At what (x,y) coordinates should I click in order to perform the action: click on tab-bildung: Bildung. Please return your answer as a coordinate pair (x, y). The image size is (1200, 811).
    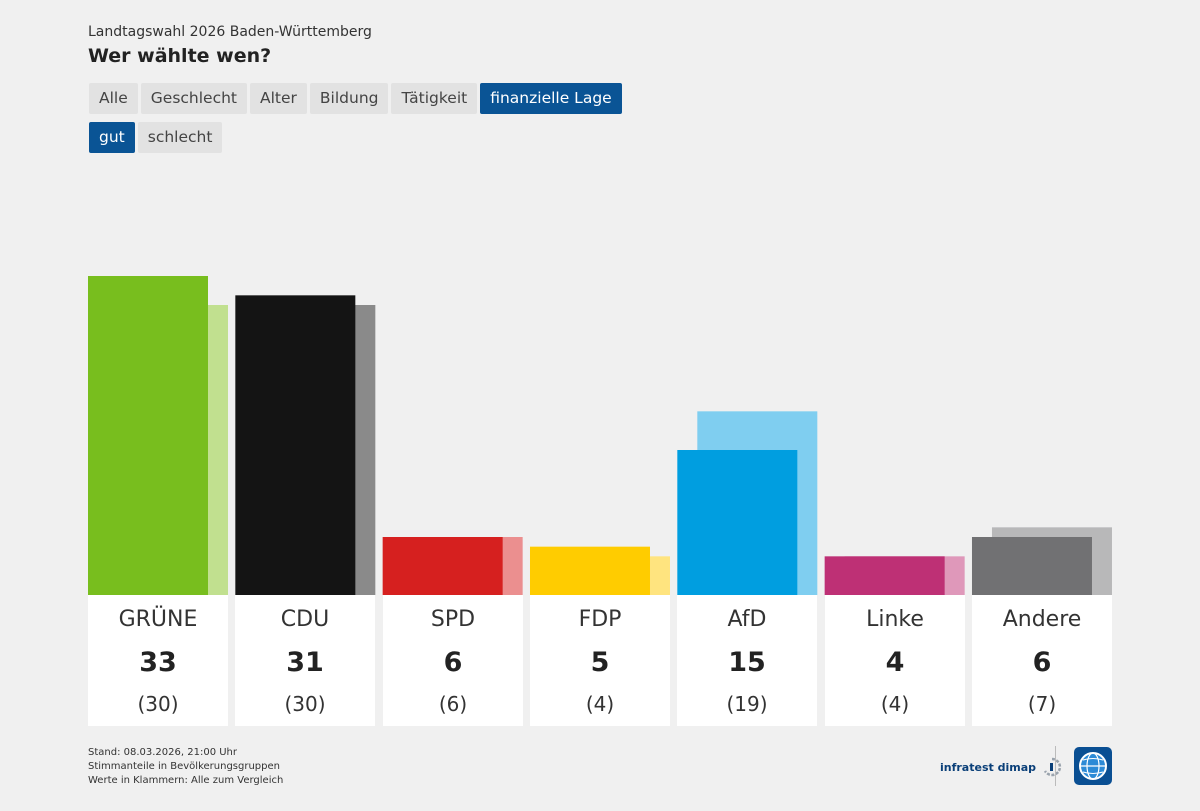
    Looking at the image, I should click on (349, 98).